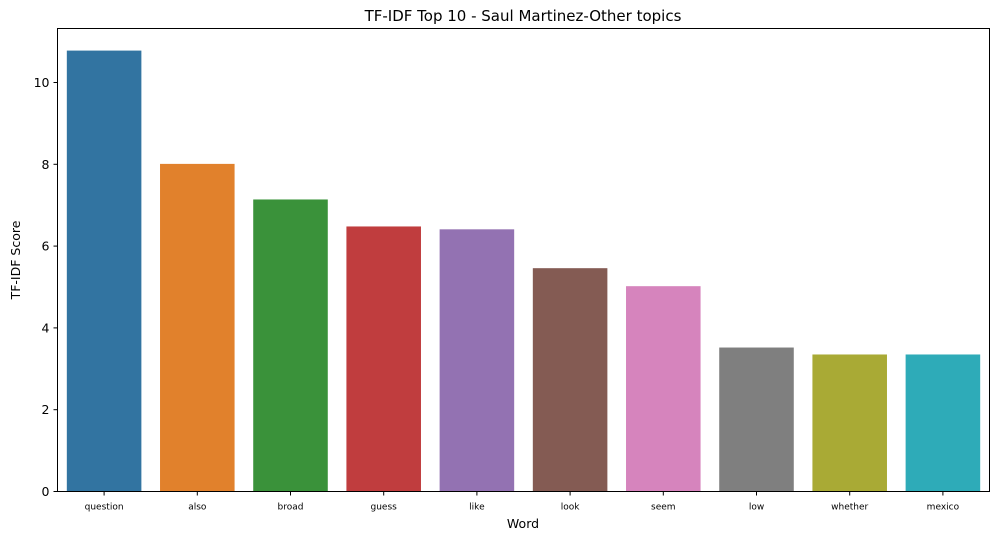 Image resolution: width=1000 pixels, height=541 pixels. Describe the element at coordinates (571, 508) in the screenshot. I see `x-tick-label: look` at that location.